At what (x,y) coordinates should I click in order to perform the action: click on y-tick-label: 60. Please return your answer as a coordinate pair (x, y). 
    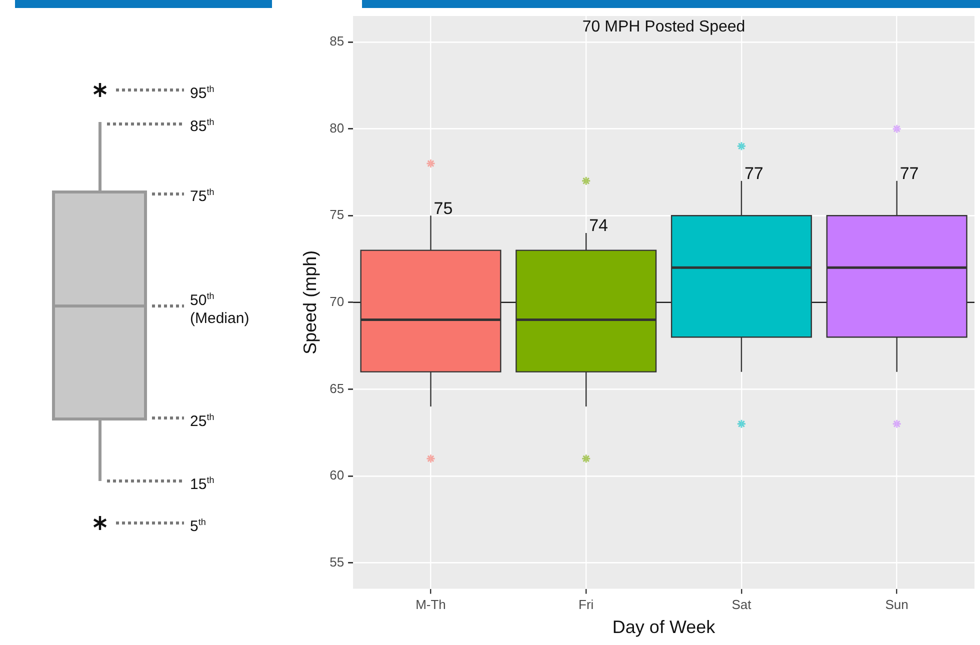
    Looking at the image, I should click on (337, 475).